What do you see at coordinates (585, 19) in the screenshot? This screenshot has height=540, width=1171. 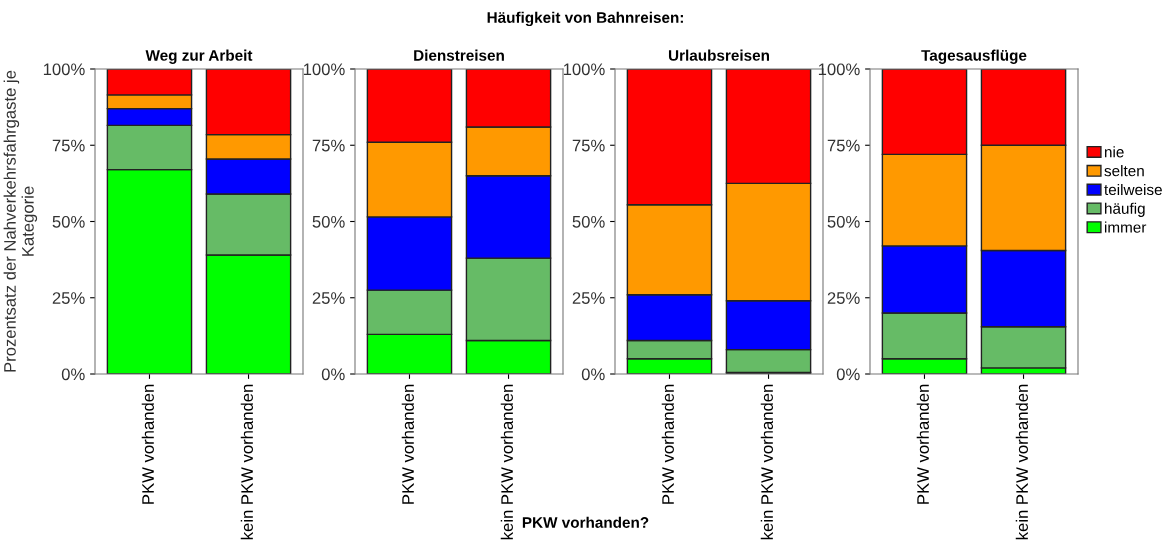 I see `text: Häufigkeit von Bahnreisen:` at bounding box center [585, 19].